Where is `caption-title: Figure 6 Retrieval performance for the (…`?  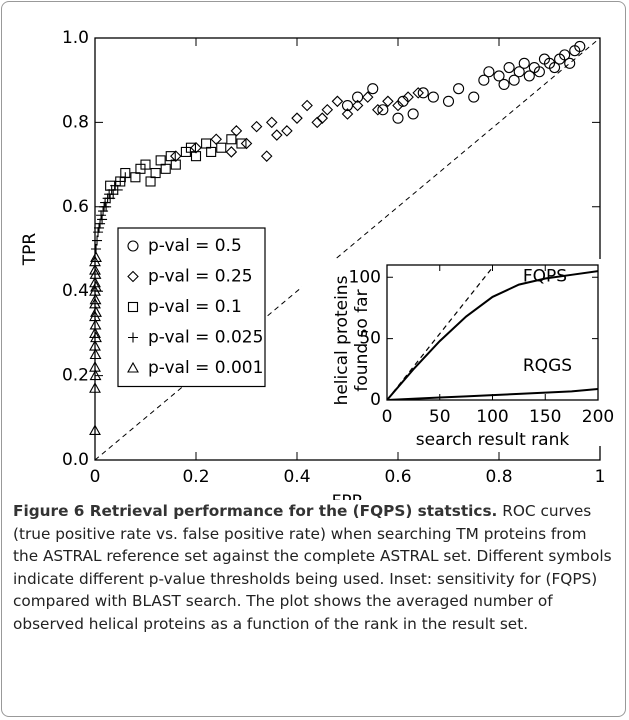 caption-title: Figure 6 Retrieval performance for the (… is located at coordinates (255, 511).